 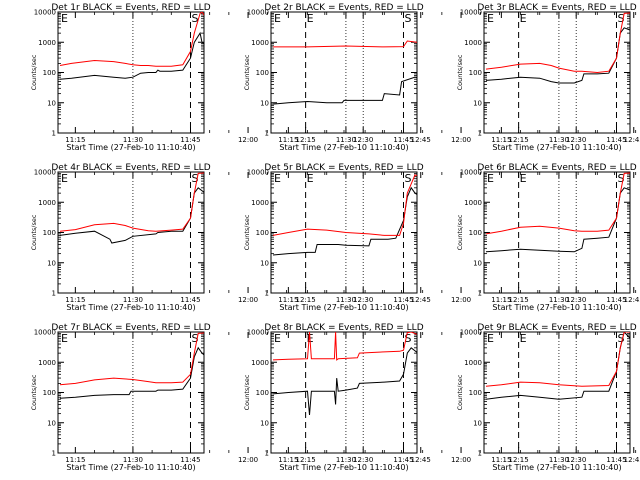 What do you see at coordinates (556, 328) in the screenshot?
I see `panel-title: Det 9r BLACK = Events, RED = LLD` at bounding box center [556, 328].